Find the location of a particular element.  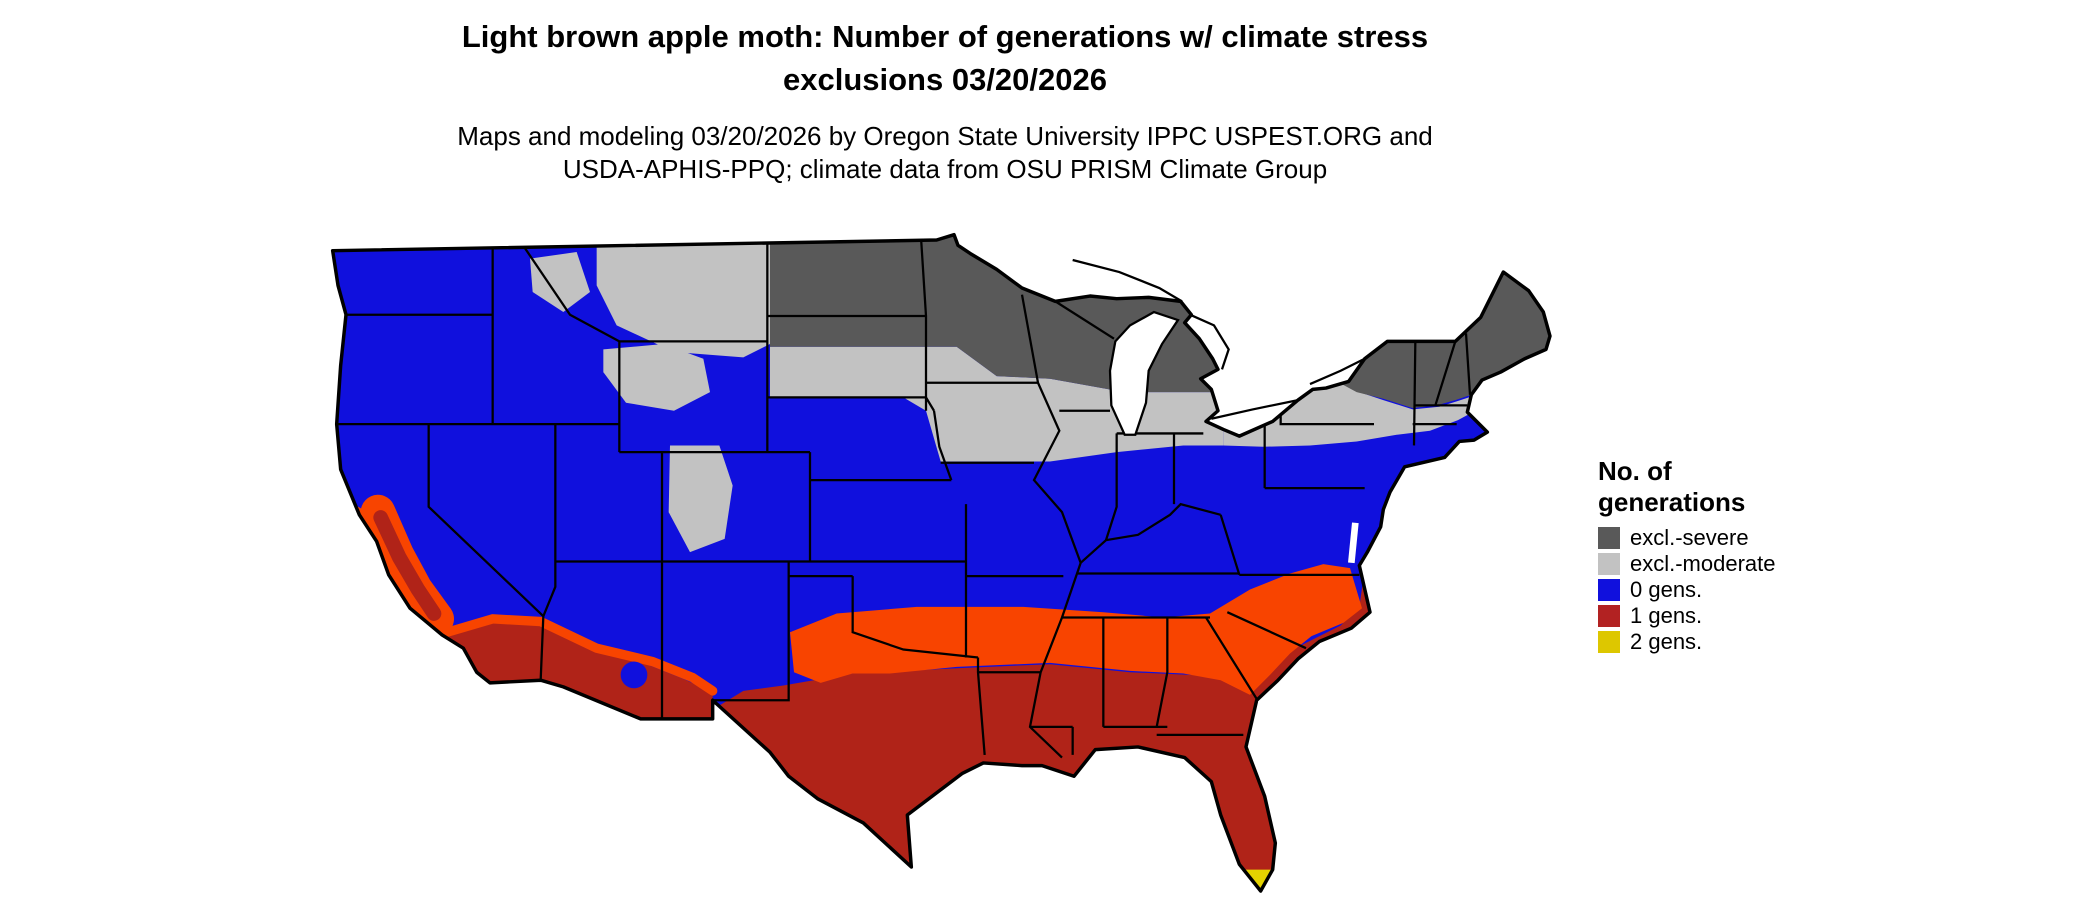

color-swatch-excl-moderate is located at coordinates (1609, 564).